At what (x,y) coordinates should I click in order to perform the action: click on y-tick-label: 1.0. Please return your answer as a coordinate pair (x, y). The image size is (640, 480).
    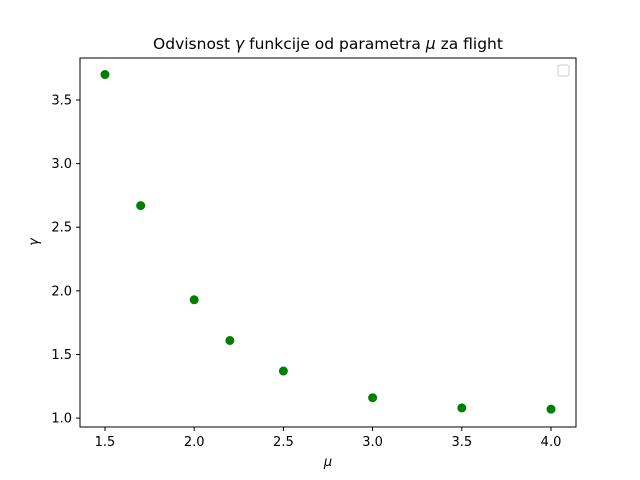
    Looking at the image, I should click on (61, 419).